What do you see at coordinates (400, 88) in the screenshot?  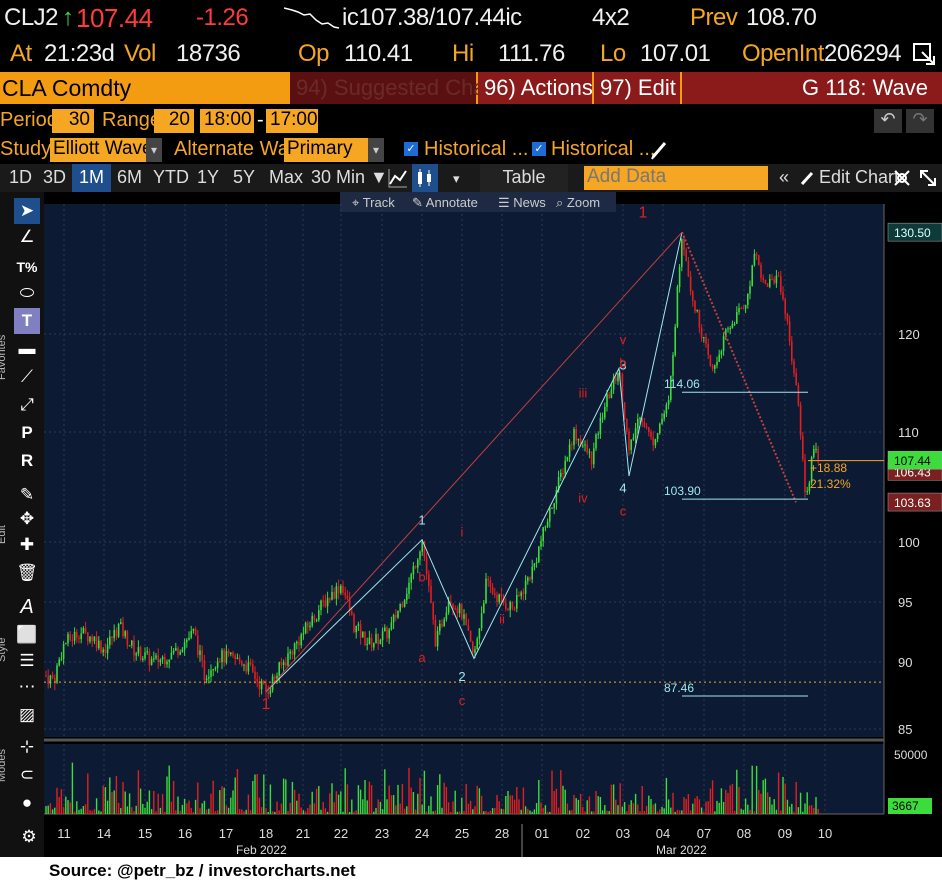 I see `suggested-charts-menu: 94) Suggested Charts` at bounding box center [400, 88].